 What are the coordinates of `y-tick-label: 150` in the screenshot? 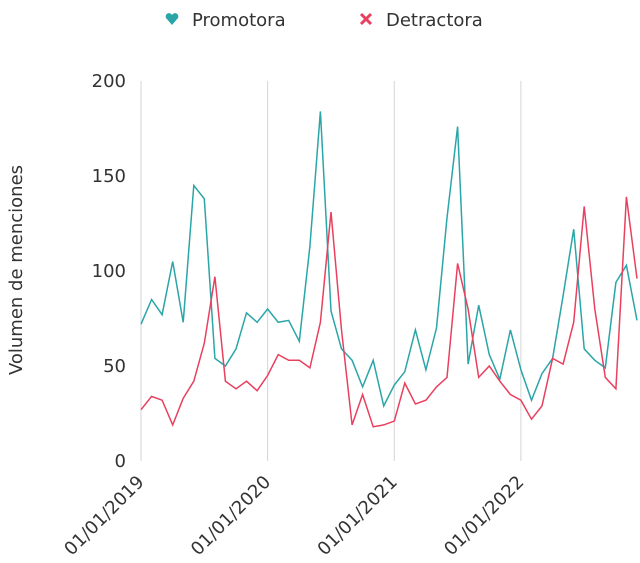 It's located at (109, 176).